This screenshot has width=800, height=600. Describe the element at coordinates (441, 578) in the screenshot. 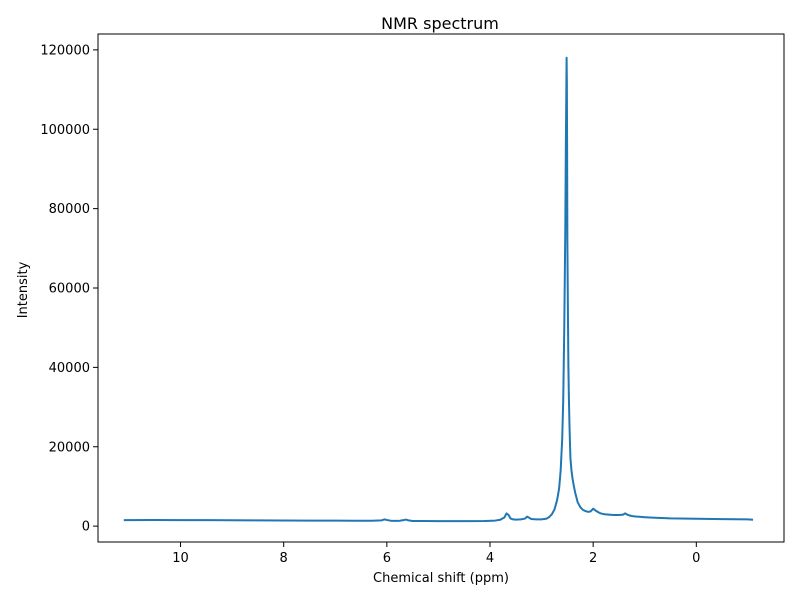

I see `x-axis-label: Chemical shift (ppm)` at that location.